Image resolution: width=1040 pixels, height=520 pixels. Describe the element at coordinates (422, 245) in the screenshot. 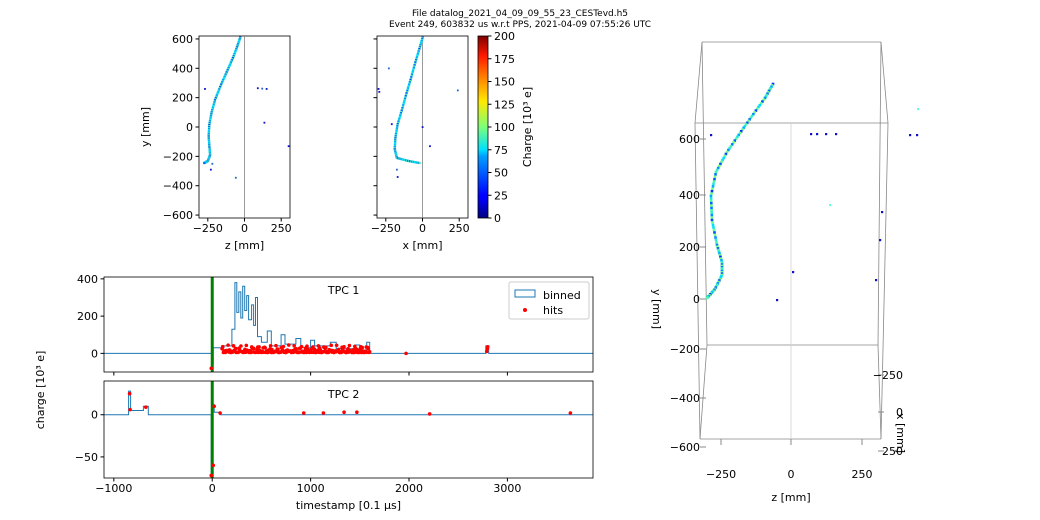

I see `xy-xlabel: x [mm]` at that location.